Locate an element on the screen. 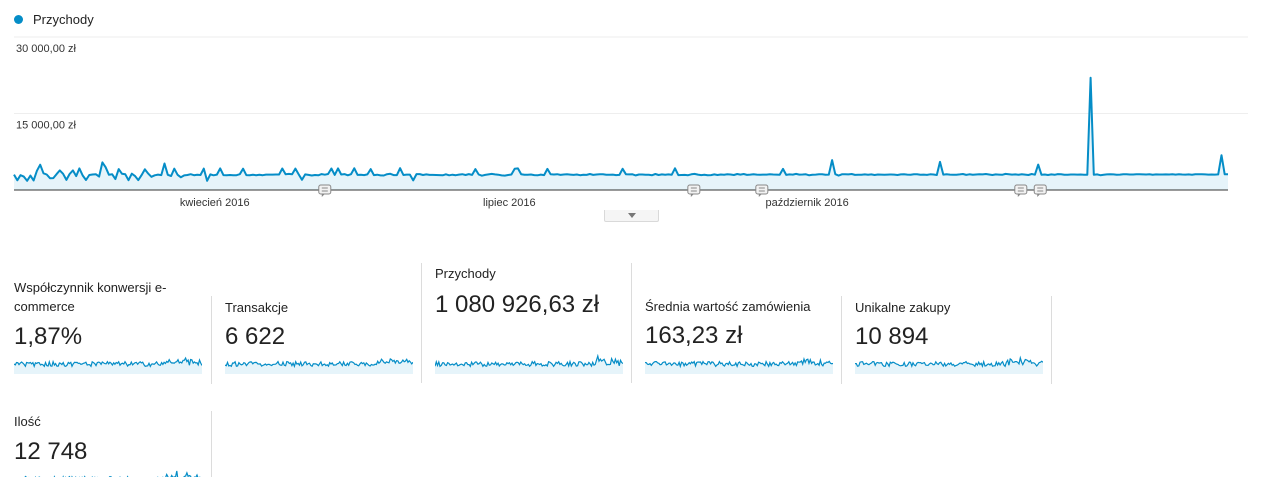 The height and width of the screenshot is (477, 1266). chart-collapse-toggle is located at coordinates (631, 216).